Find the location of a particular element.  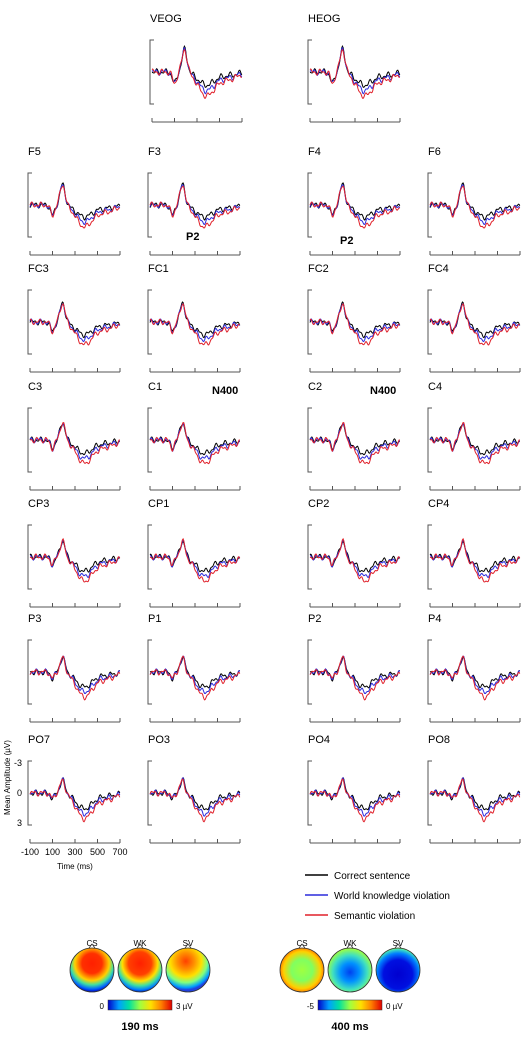

channel-label-p3: P3 is located at coordinates (34, 619).